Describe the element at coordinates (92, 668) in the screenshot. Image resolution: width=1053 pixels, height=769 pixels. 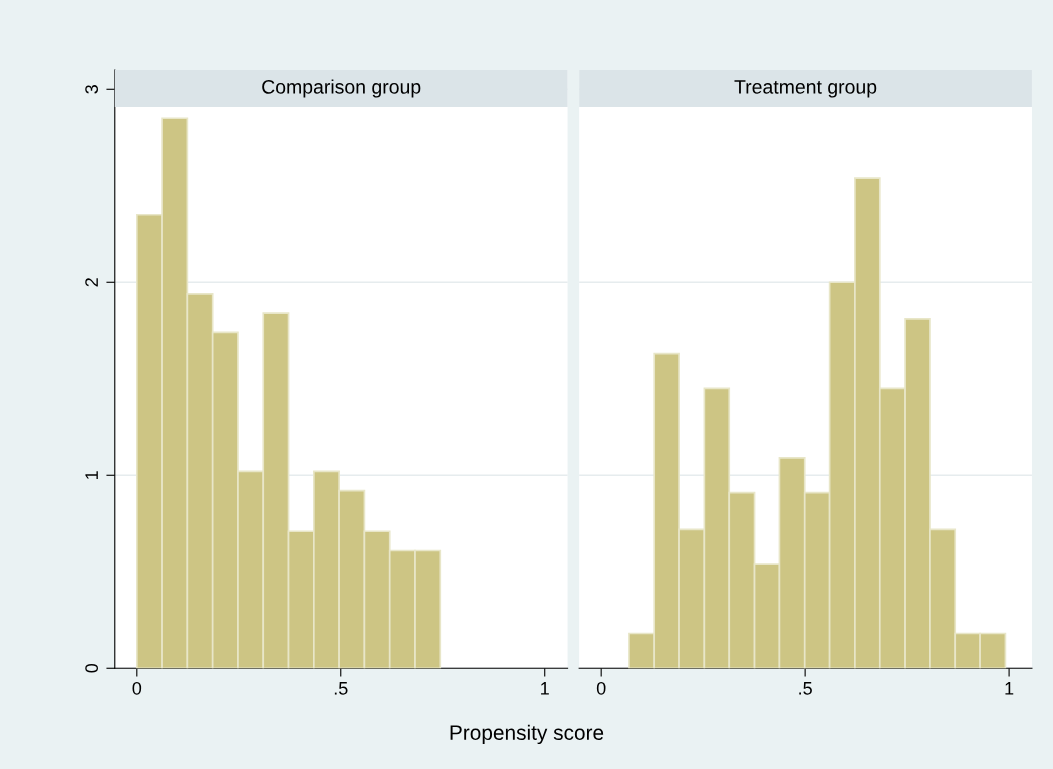
I see `y-tick-label: 0` at that location.